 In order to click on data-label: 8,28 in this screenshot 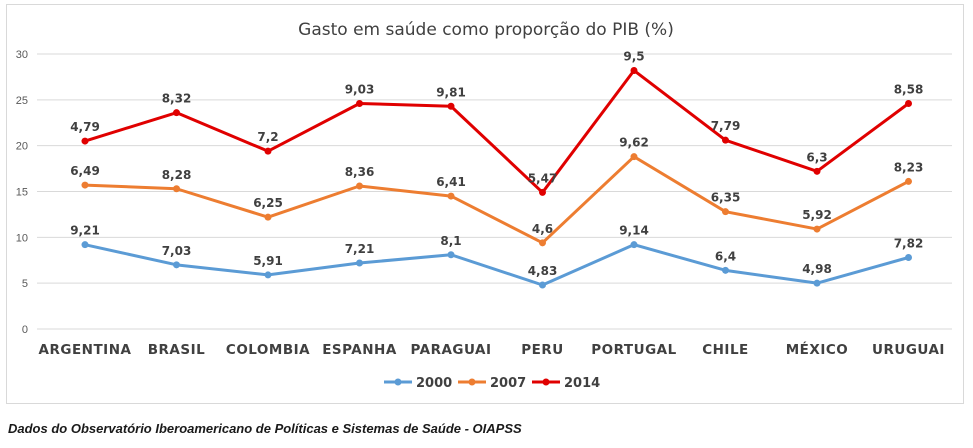, I will do `click(177, 175)`.